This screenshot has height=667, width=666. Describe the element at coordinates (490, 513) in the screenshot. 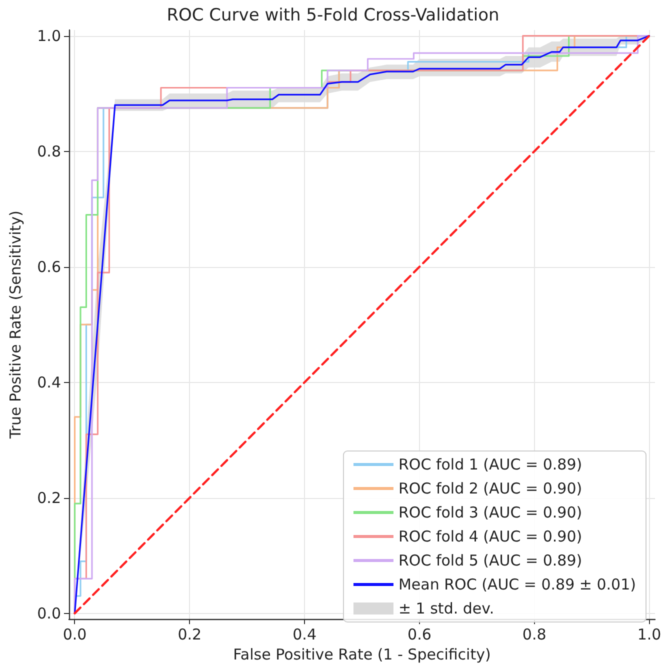

I see `legend-label: ROC fold 3 (AUC = 0.90)` at that location.